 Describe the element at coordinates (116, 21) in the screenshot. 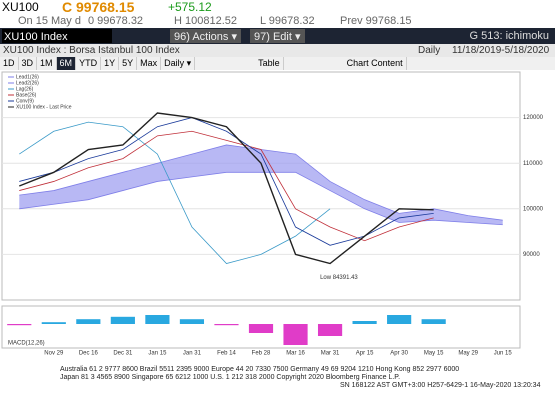

I see `open: 0 99678.32` at that location.